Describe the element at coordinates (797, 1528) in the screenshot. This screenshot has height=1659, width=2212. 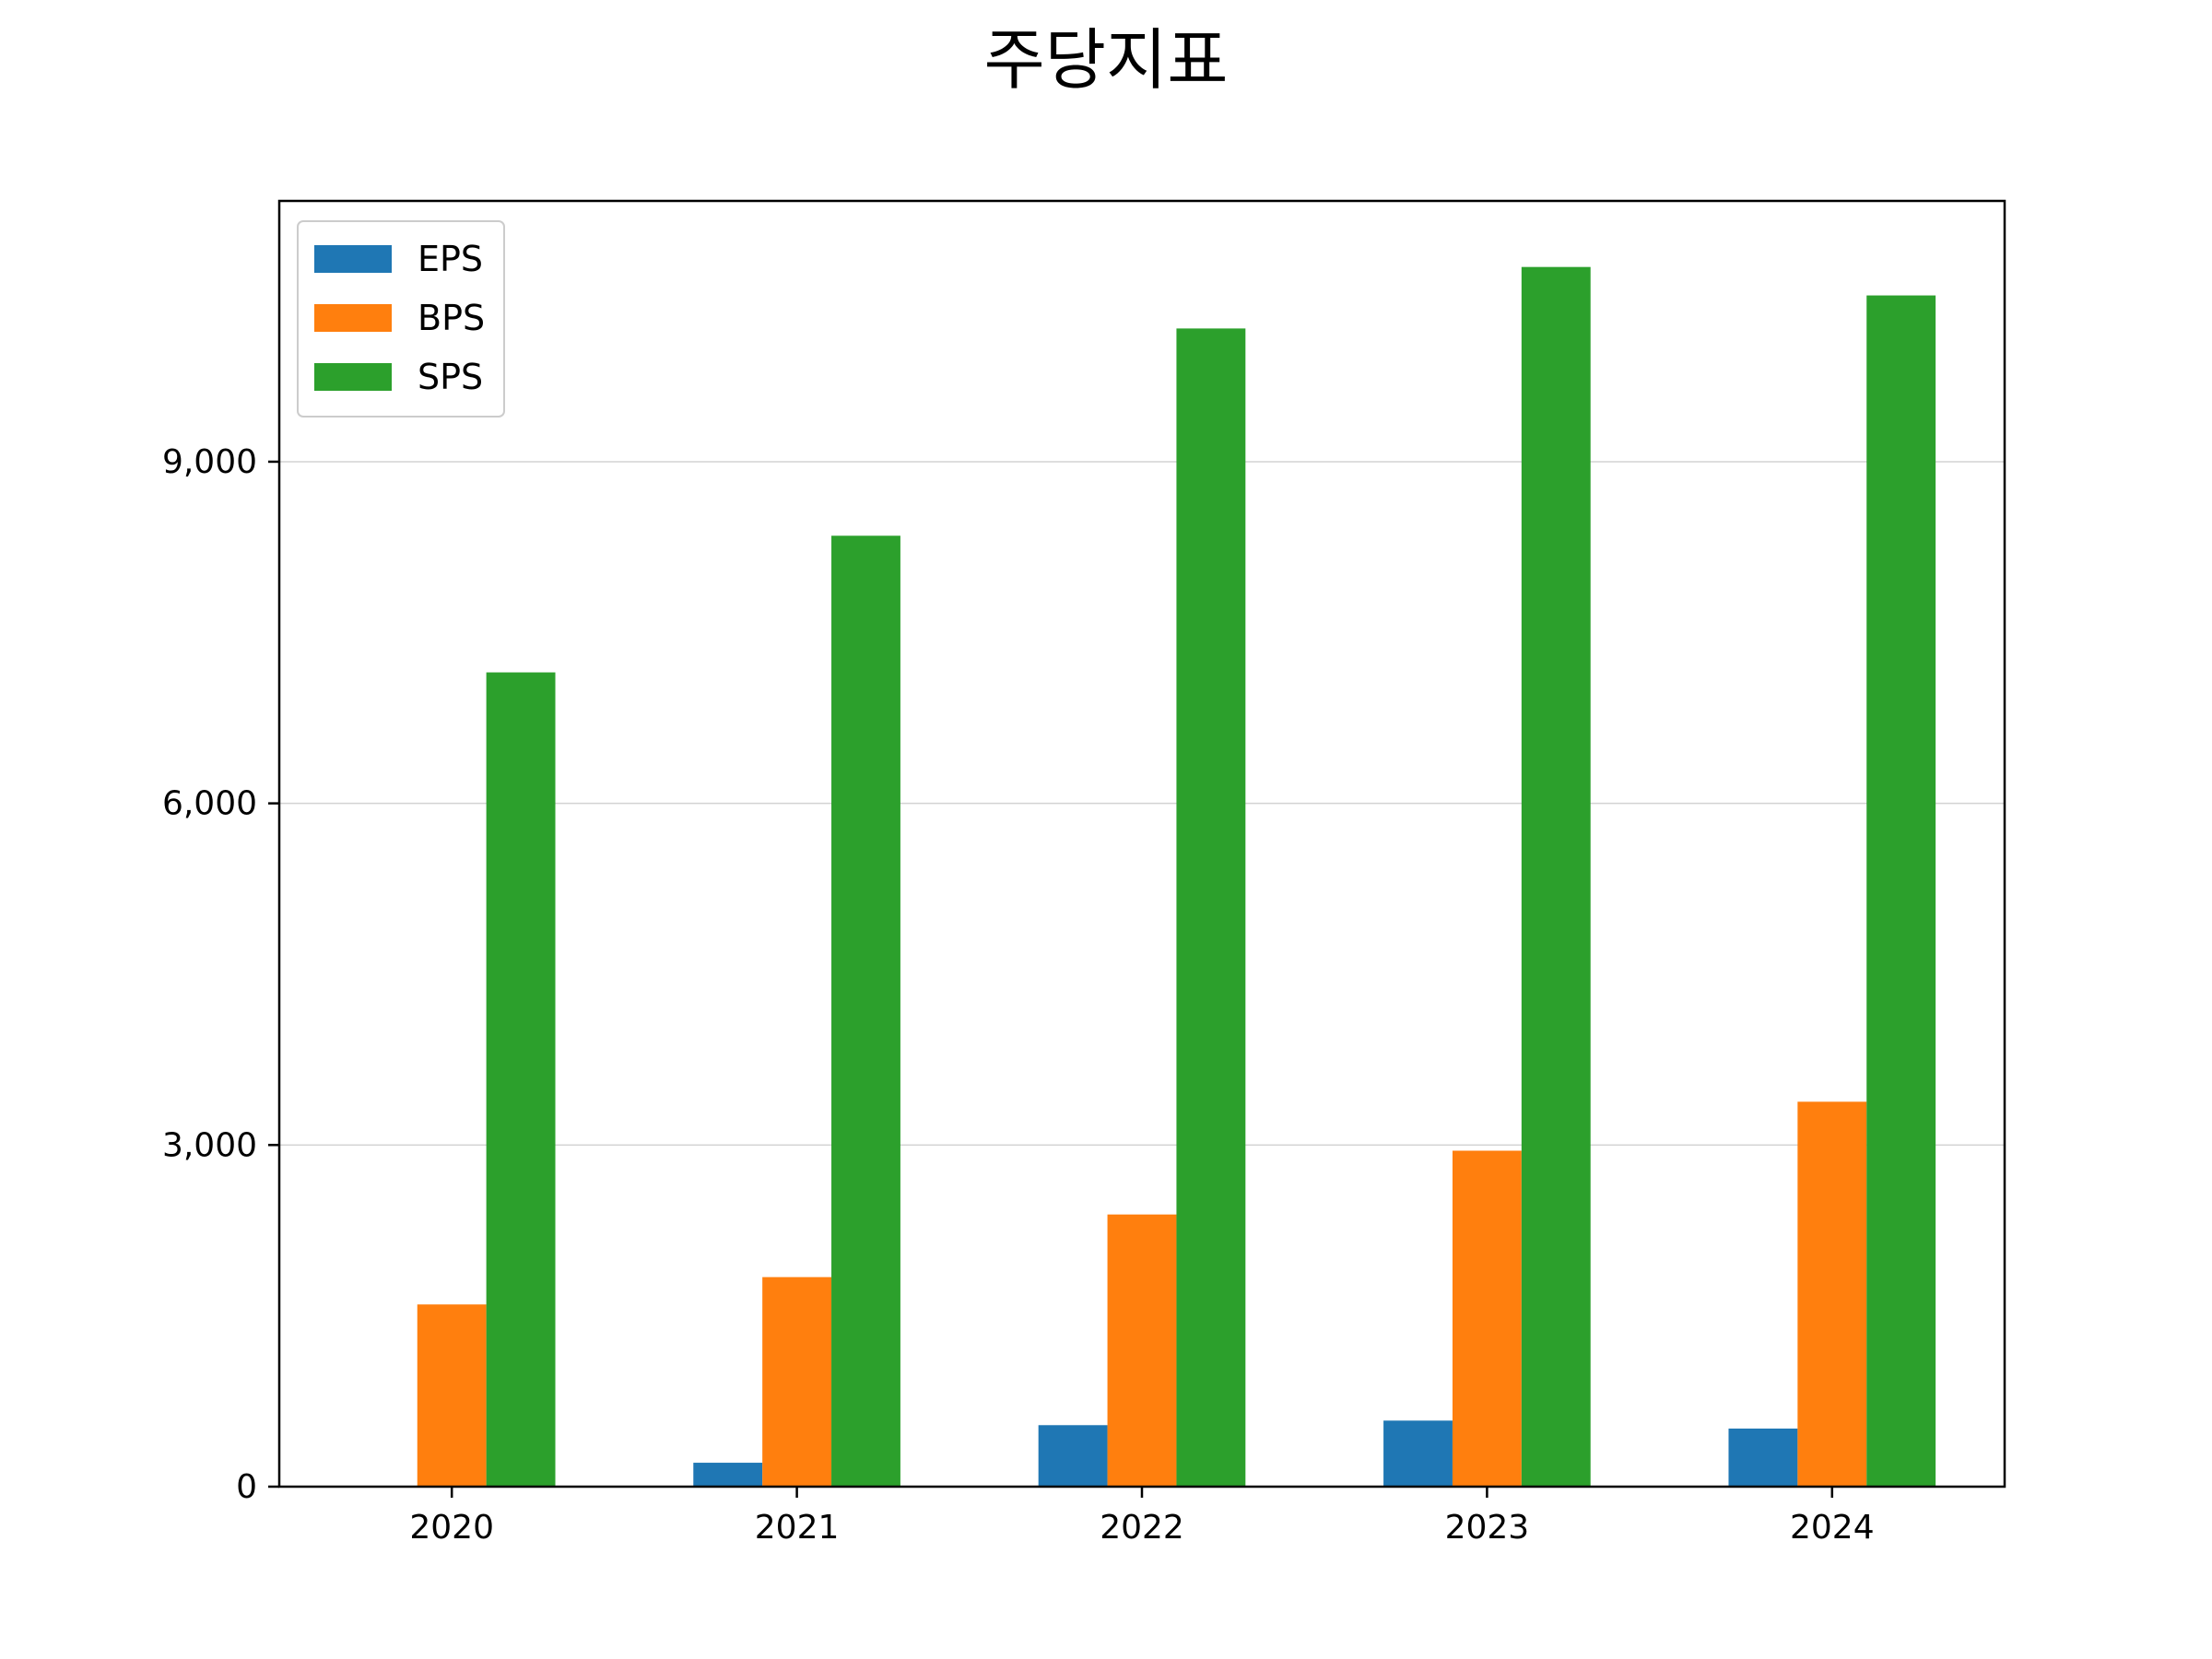
I see `x-tick-label: 2021` at that location.